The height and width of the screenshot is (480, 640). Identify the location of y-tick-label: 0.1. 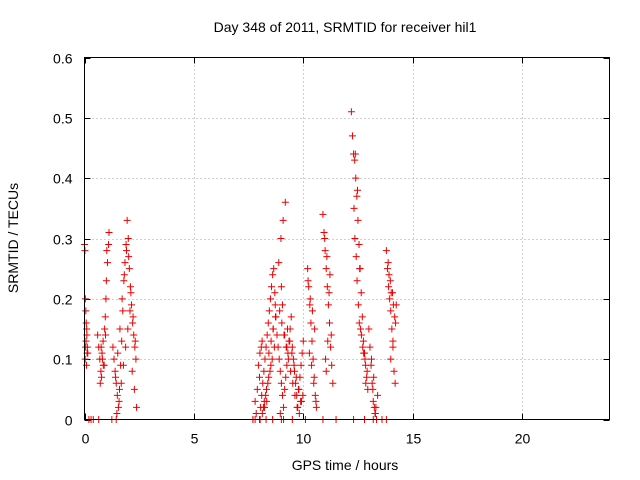
(63, 360).